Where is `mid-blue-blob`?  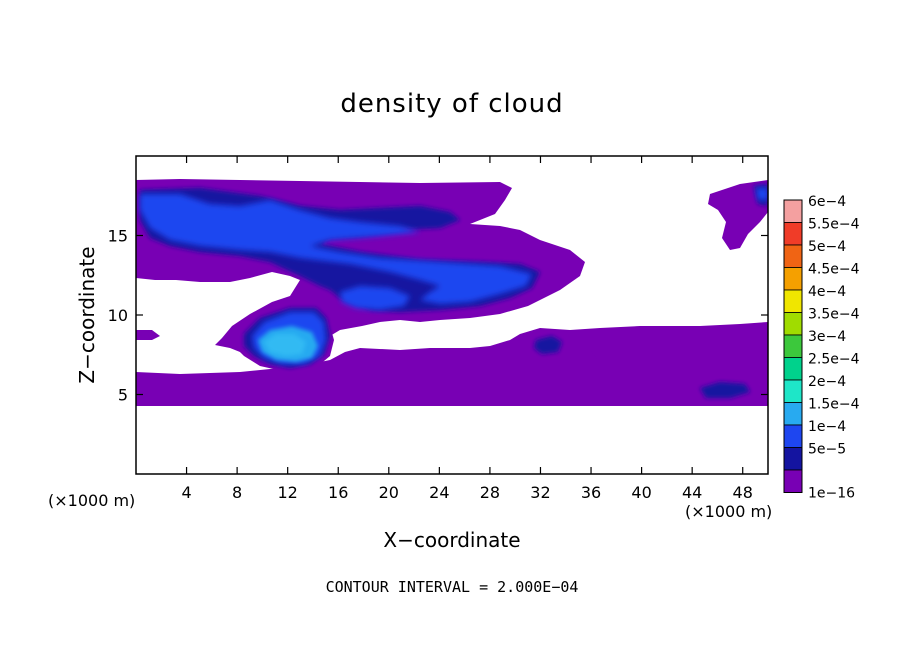
mid-blue-blob is located at coordinates (375, 298).